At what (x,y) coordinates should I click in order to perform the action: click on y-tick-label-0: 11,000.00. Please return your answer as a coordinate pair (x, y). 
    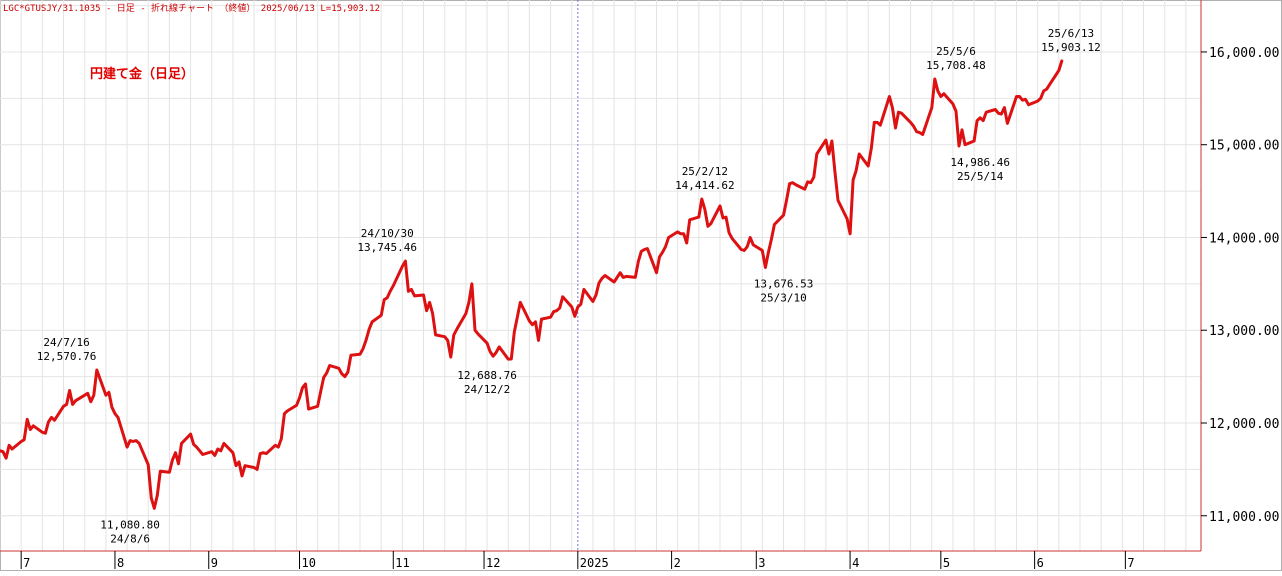
    Looking at the image, I should click on (1244, 517).